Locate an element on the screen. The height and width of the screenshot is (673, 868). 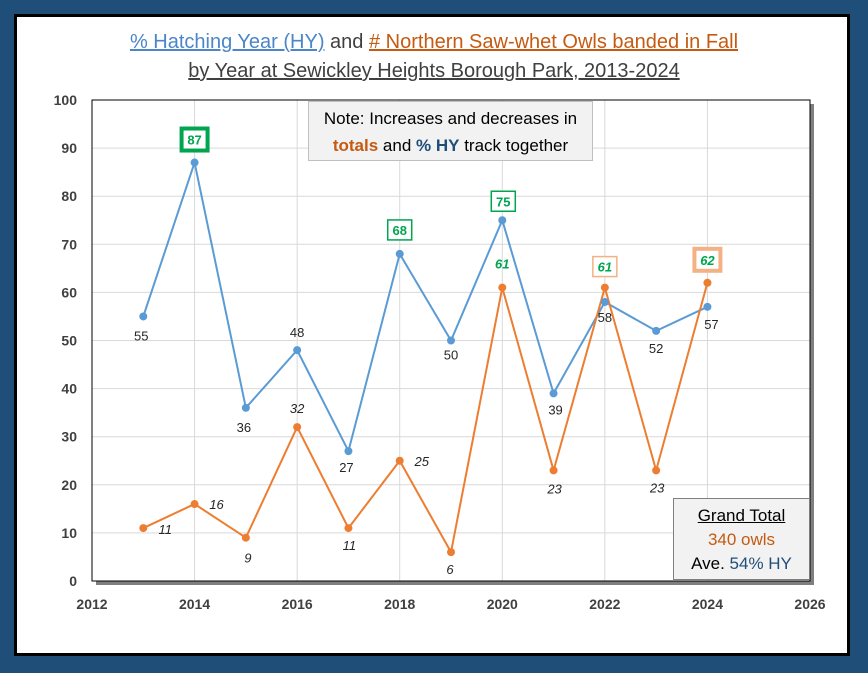
hy-data-label: 27 is located at coordinates (346, 467).